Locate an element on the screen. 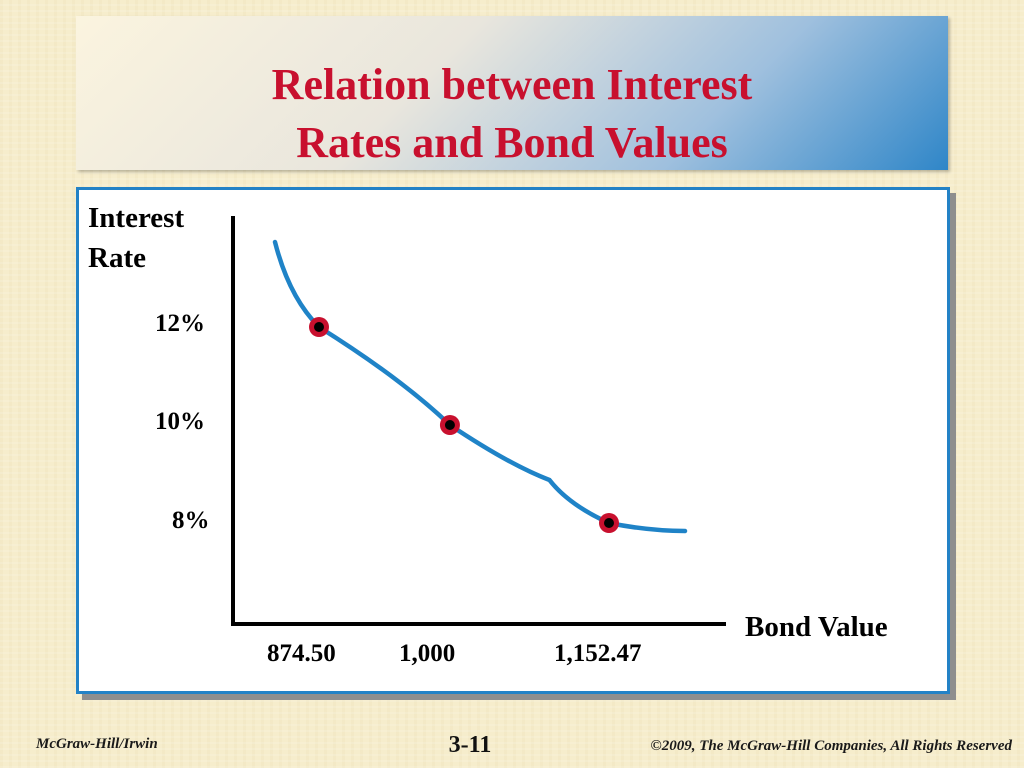 Image resolution: width=1024 pixels, height=768 pixels. y-tick-label: 8% is located at coordinates (191, 520).